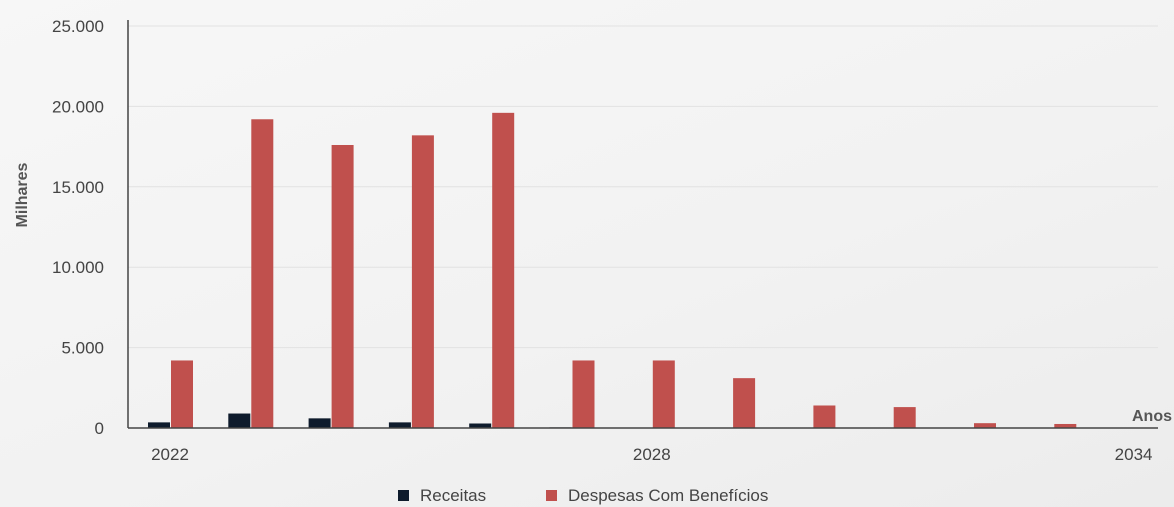 Image resolution: width=1174 pixels, height=507 pixels. Describe the element at coordinates (1065, 425) in the screenshot. I see `bar-despesas-2033` at that location.